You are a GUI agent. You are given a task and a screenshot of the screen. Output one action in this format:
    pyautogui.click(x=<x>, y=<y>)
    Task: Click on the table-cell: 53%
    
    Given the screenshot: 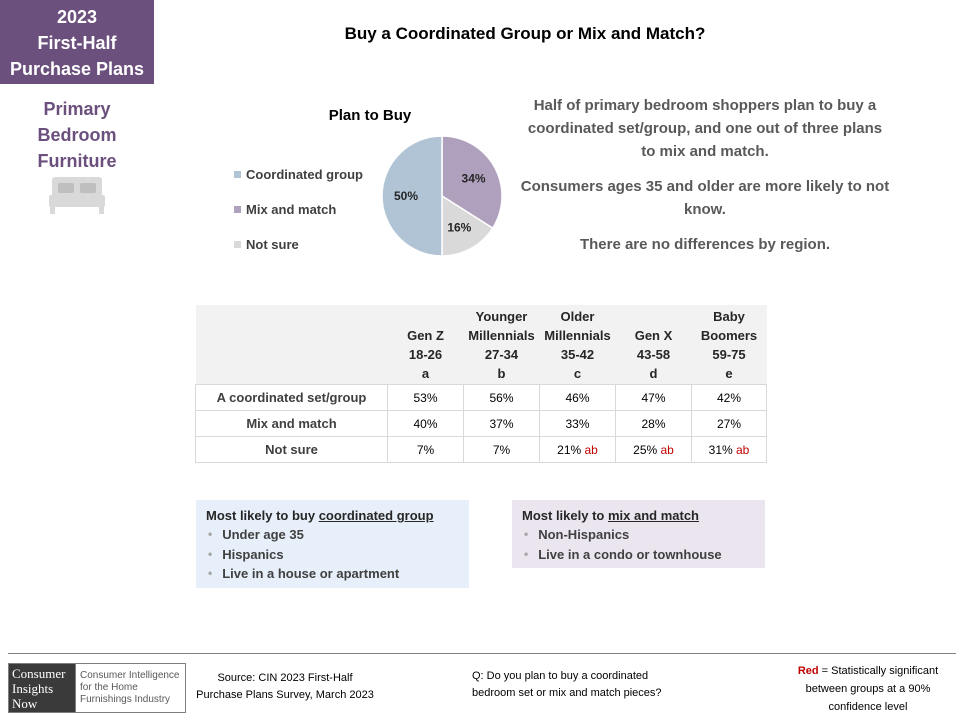 What is the action you would take?
    pyautogui.click(x=425, y=397)
    